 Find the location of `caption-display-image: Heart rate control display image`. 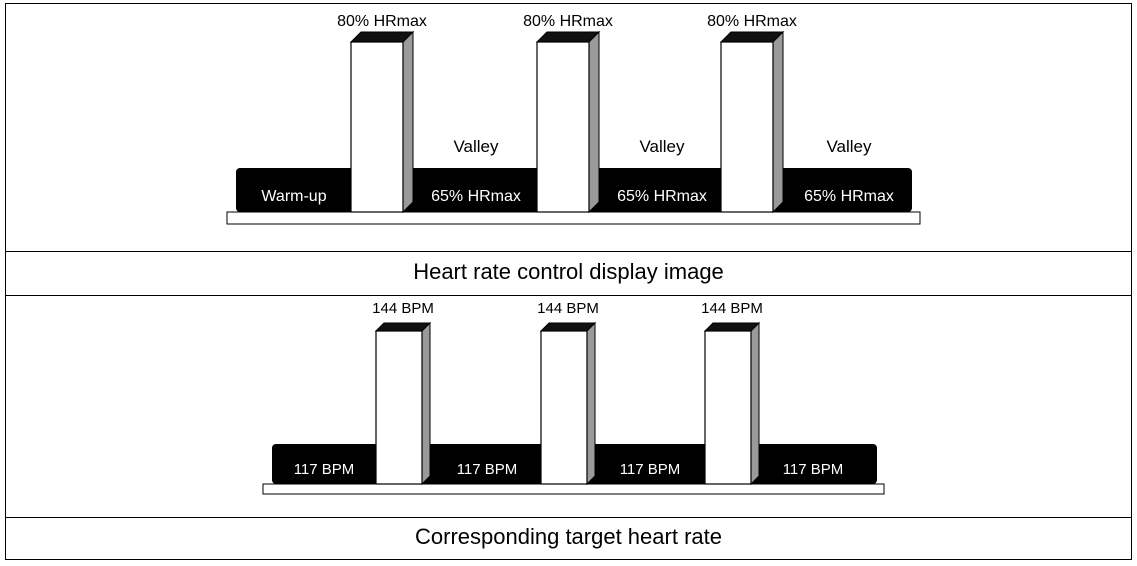

caption-display-image: Heart rate control display image is located at coordinates (568, 271).